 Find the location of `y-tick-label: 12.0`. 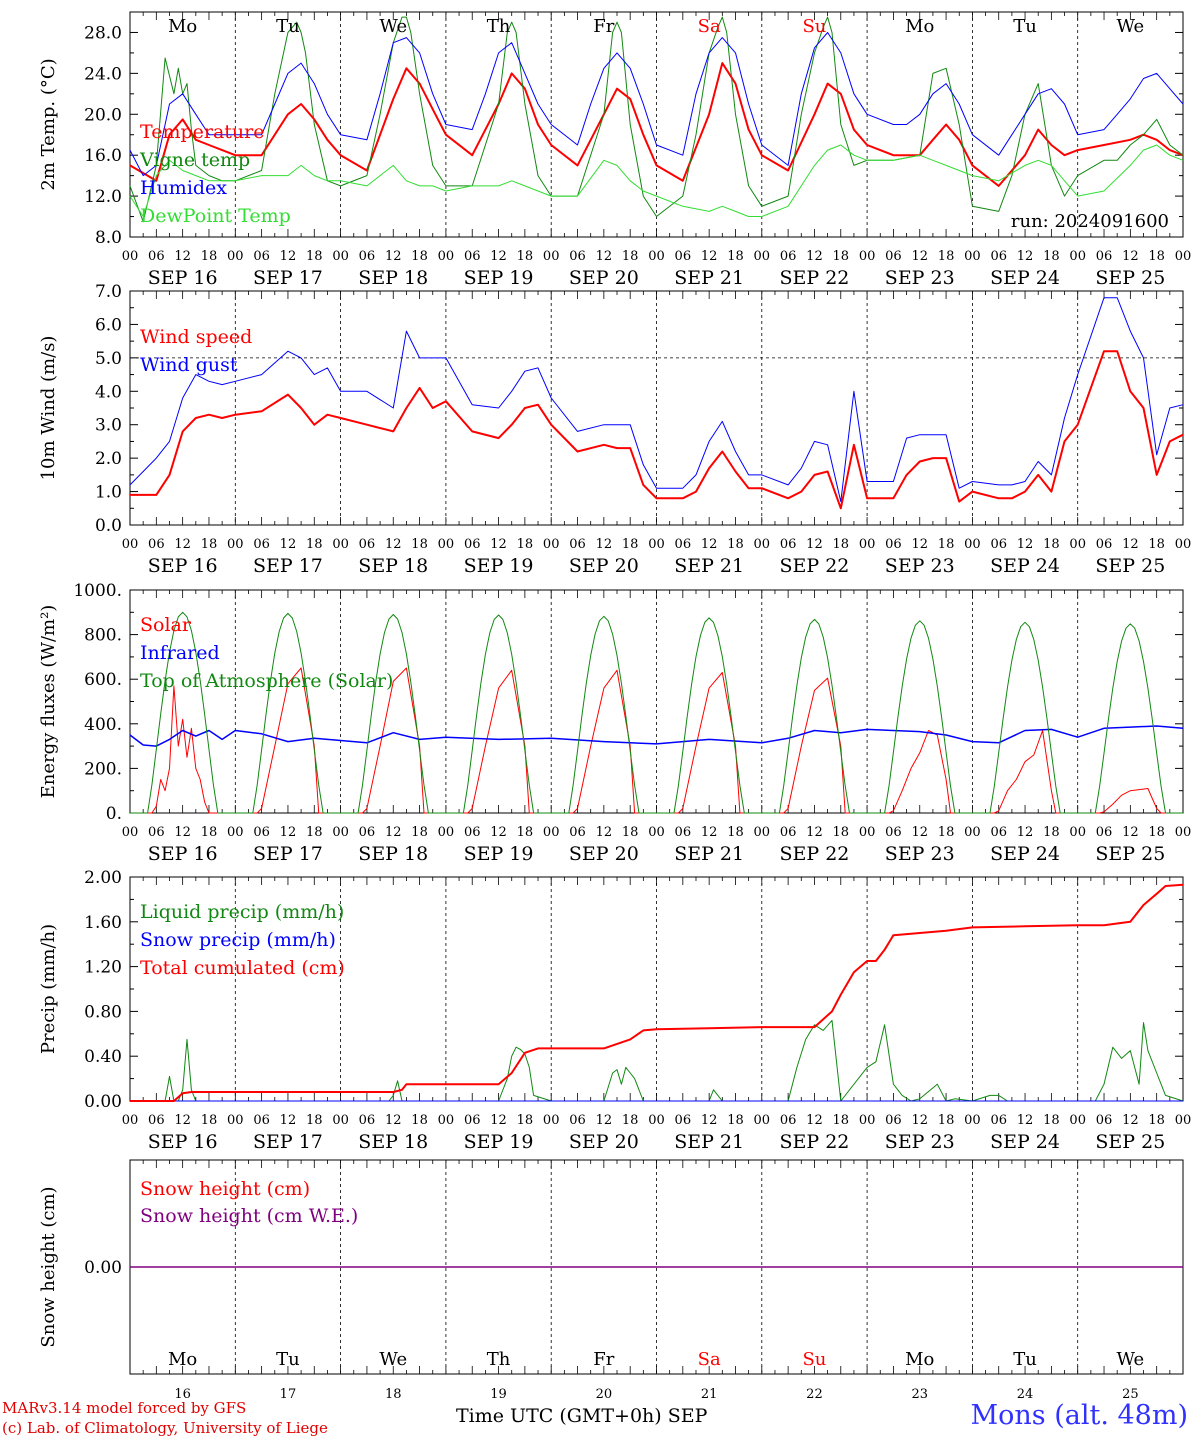

y-tick-label: 12.0 is located at coordinates (103, 197).